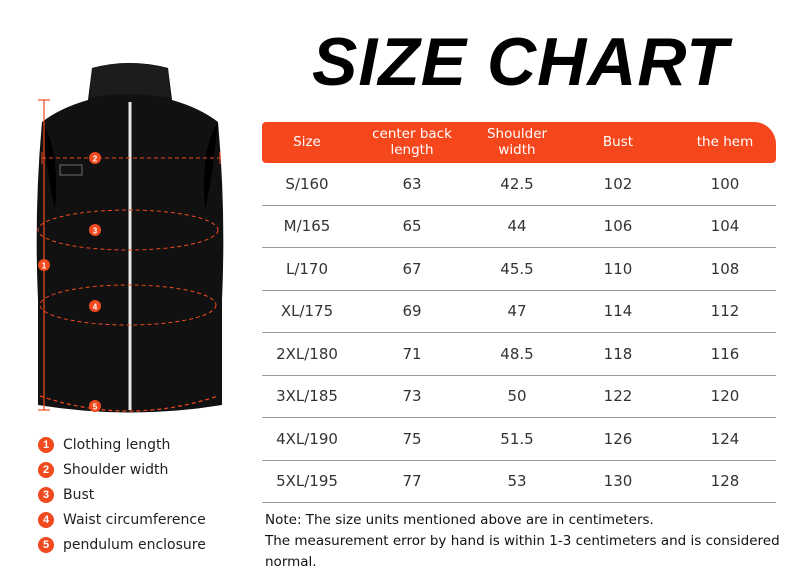  I want to click on center-back-length-cell: 77, so click(412, 481).